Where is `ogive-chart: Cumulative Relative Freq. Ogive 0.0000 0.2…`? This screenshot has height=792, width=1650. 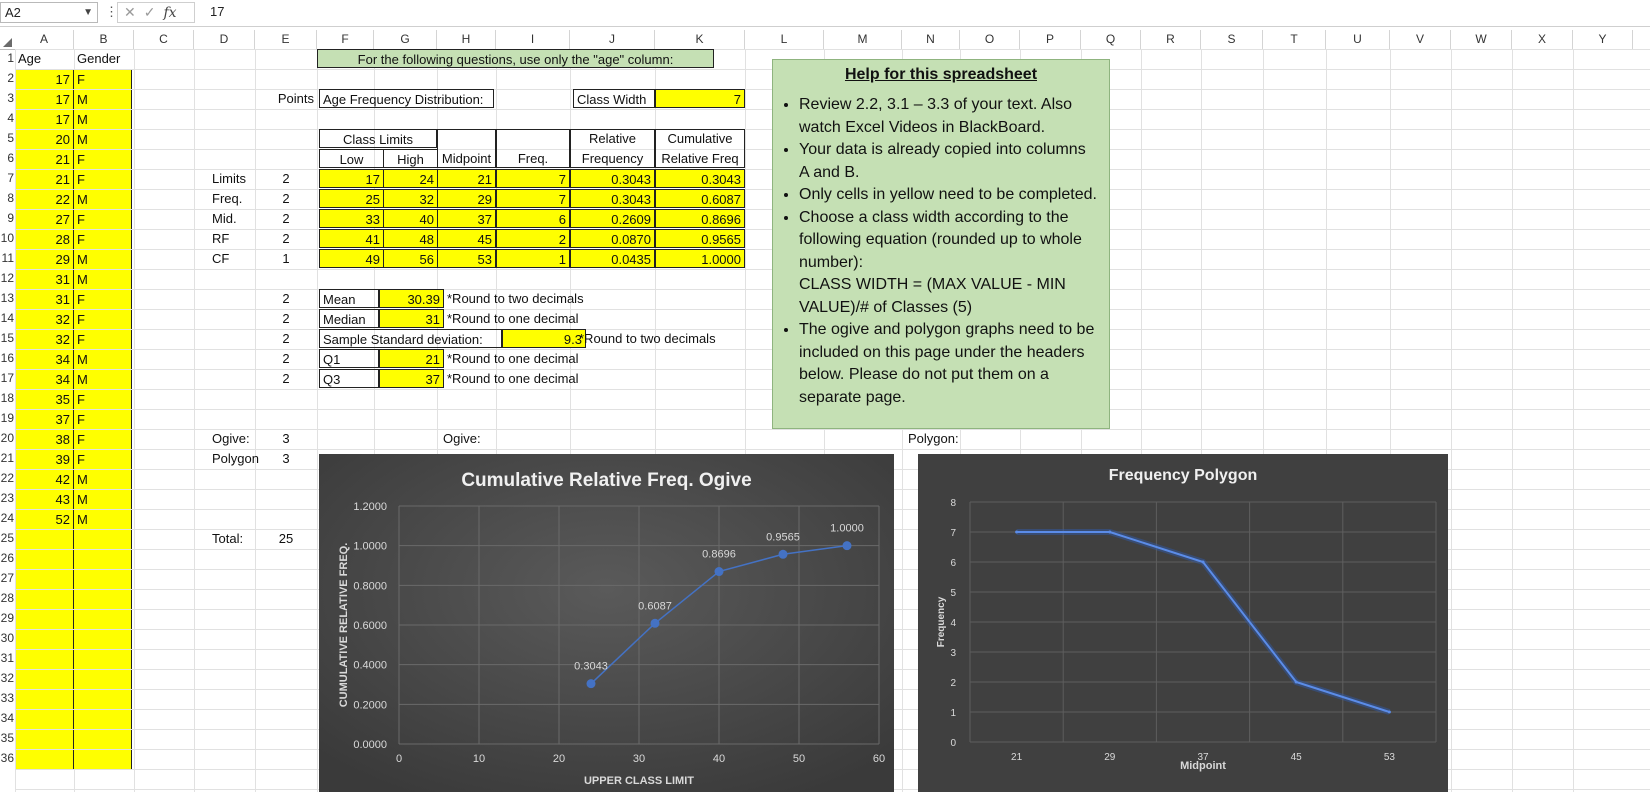
ogive-chart: Cumulative Relative Freq. Ogive 0.0000 0.2… is located at coordinates (606, 623).